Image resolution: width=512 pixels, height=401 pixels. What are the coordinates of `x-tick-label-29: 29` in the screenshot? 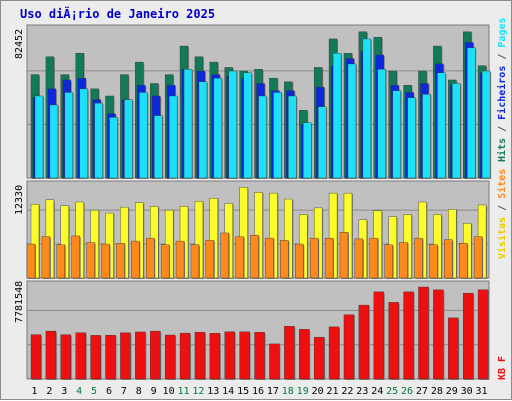 It's located at (452, 391).